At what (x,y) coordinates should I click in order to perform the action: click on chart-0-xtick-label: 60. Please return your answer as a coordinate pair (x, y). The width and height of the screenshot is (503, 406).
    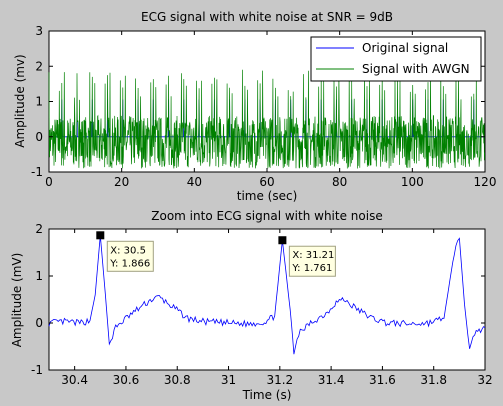
    Looking at the image, I should click on (266, 182).